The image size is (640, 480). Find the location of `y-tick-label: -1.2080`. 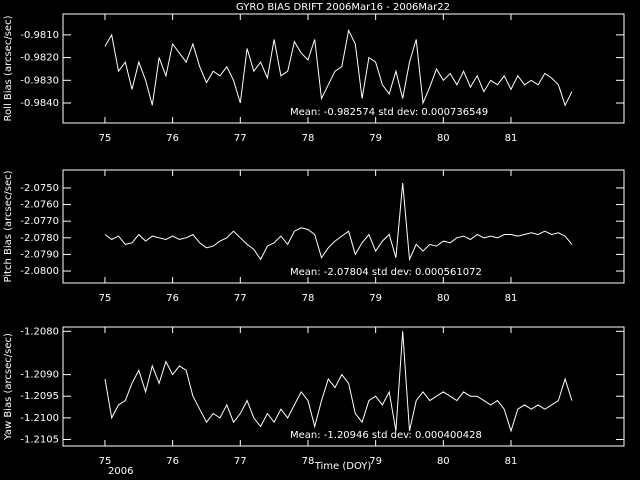

y-tick-label: -1.2080 is located at coordinates (39, 331).